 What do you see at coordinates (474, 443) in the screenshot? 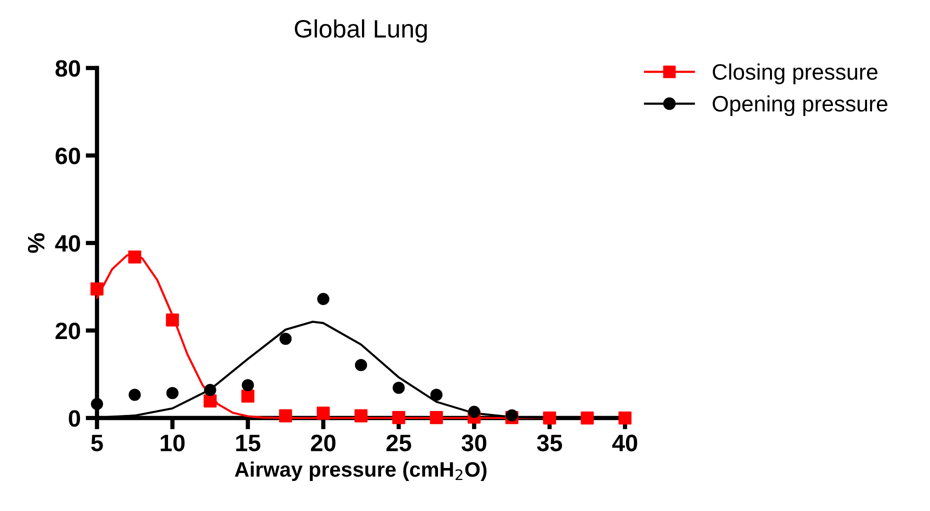
I see `x-tick-label: 30` at bounding box center [474, 443].